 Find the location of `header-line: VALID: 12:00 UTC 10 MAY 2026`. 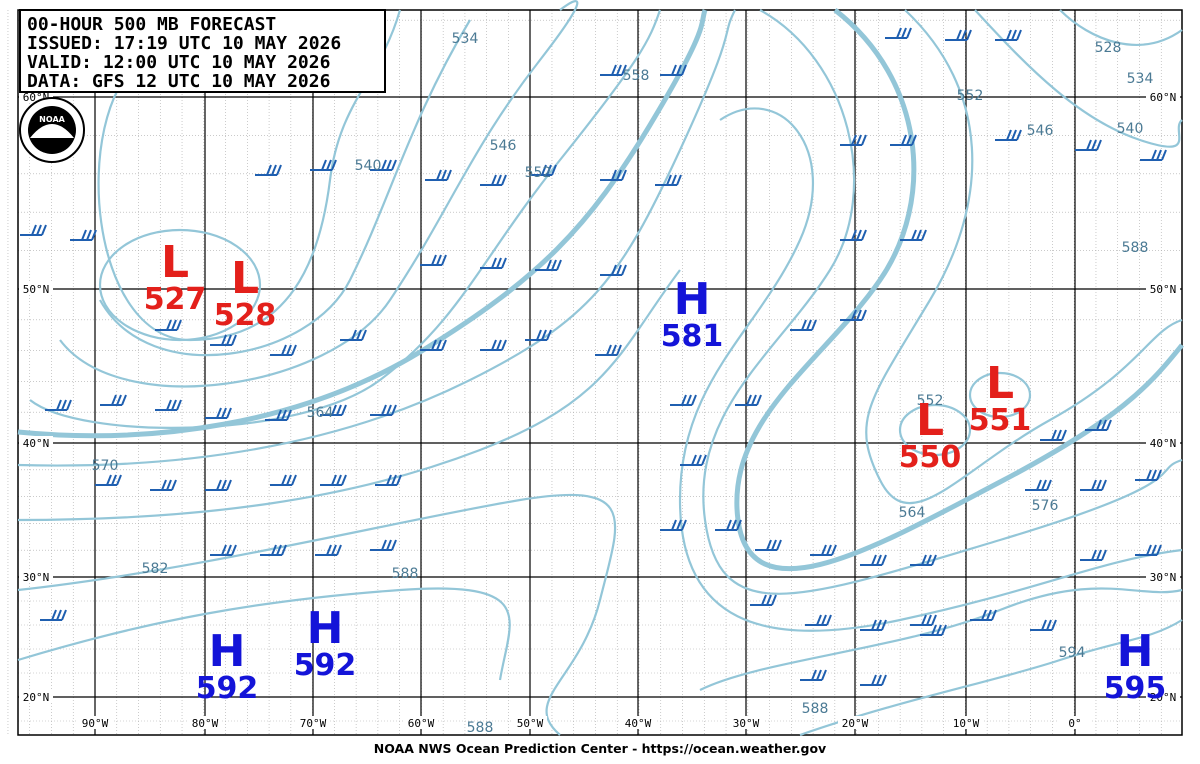

header-line: VALID: 12:00 UTC 10 MAY 2026 is located at coordinates (178, 62).